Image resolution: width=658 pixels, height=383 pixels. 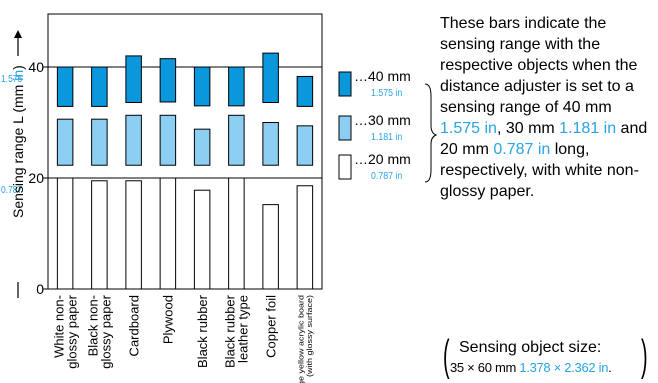 I want to click on legend-brace-icon, so click(x=431, y=133).